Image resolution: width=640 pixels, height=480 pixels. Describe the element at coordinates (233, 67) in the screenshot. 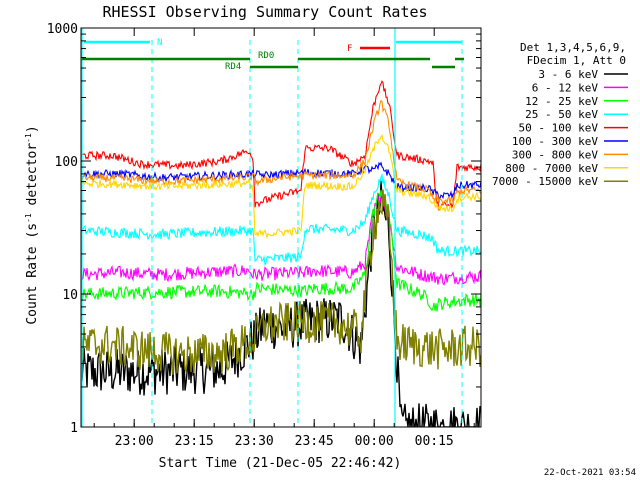

I see `rd4-label: RD4` at that location.